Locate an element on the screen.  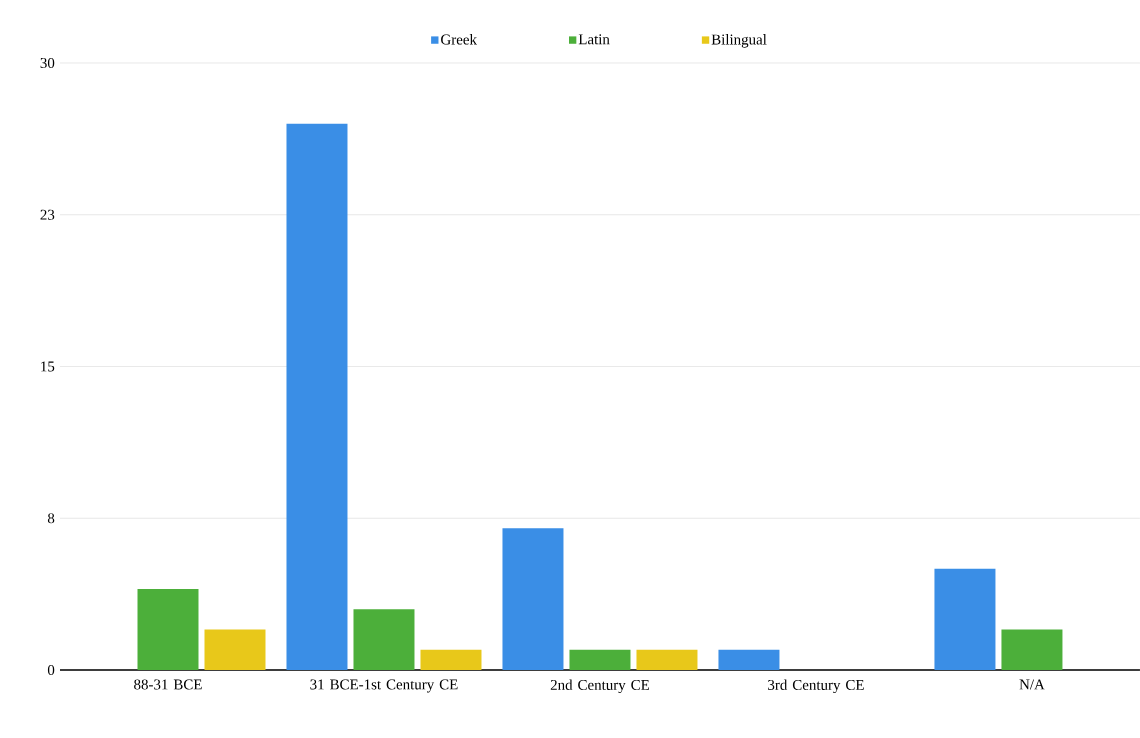
legend-label: Greek is located at coordinates (459, 39).